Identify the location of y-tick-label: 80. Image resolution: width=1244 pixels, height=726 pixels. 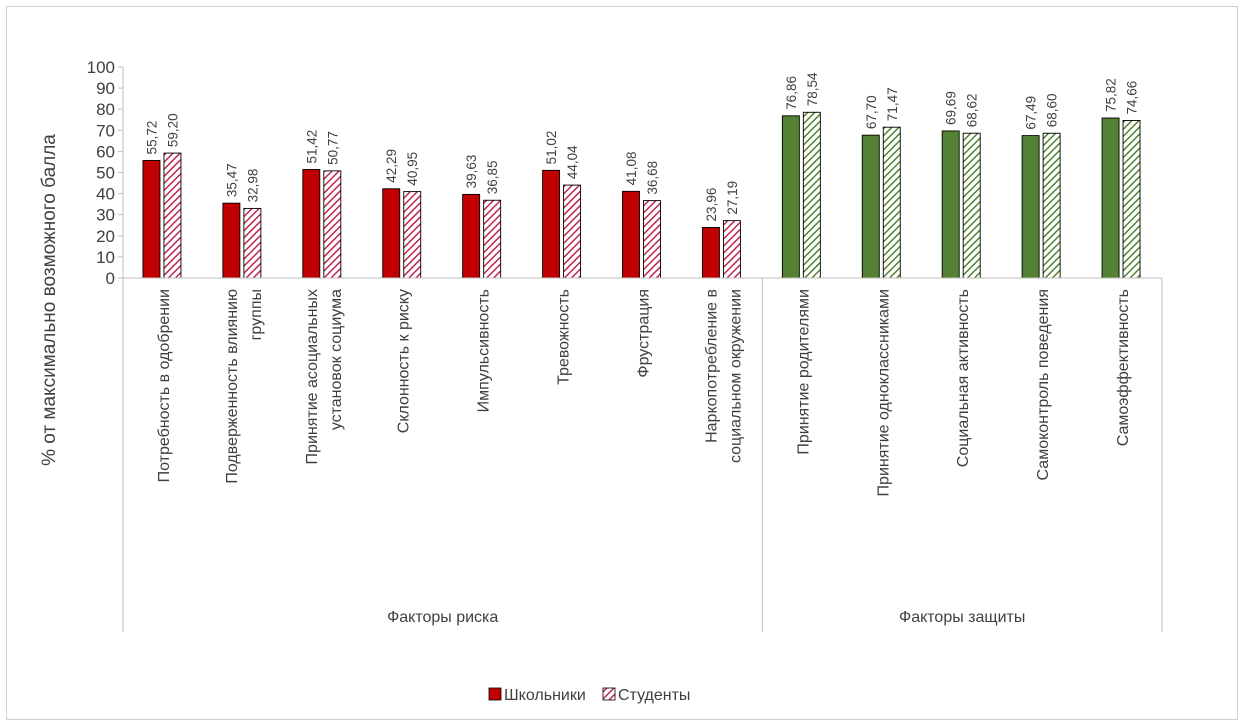
(105, 109).